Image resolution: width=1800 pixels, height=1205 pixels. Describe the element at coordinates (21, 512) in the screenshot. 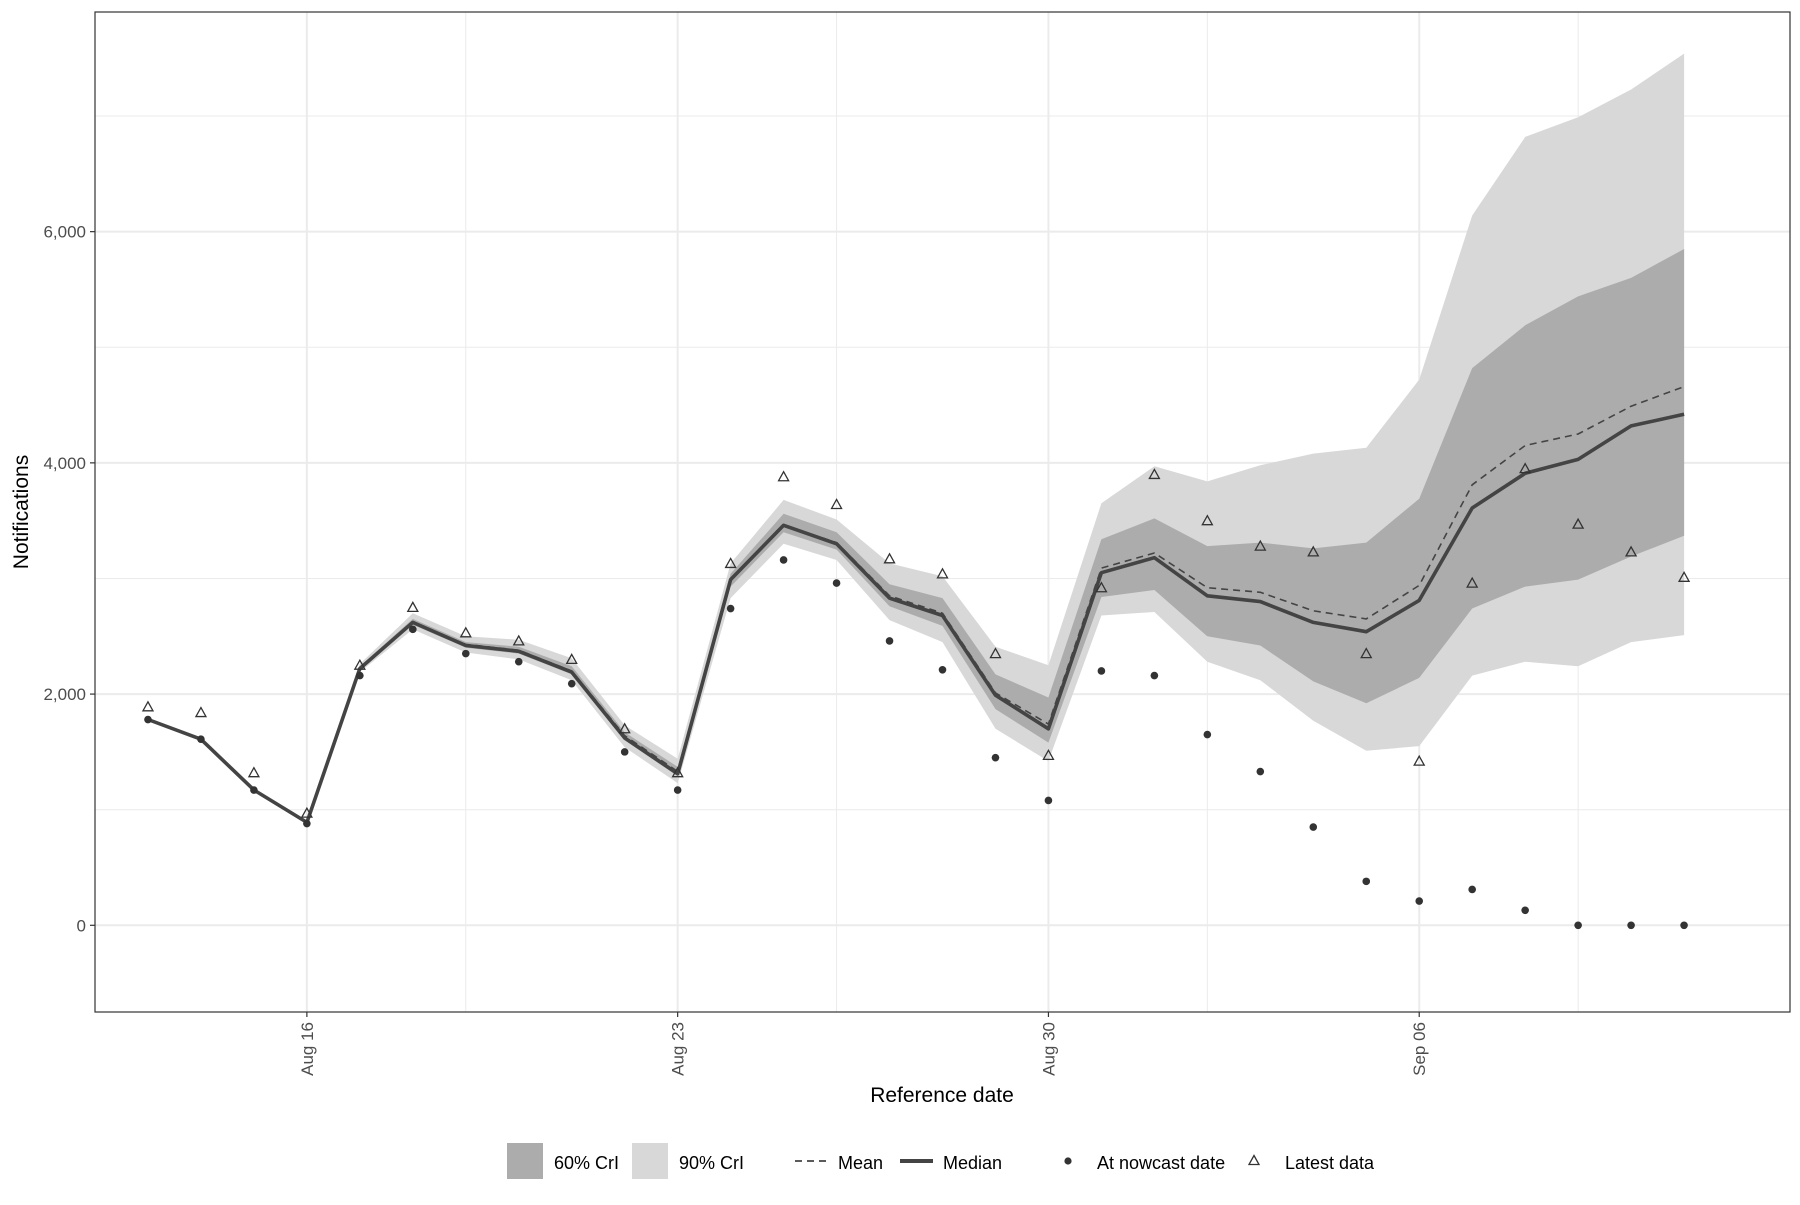

I see `y-axis-title: Notifications` at that location.